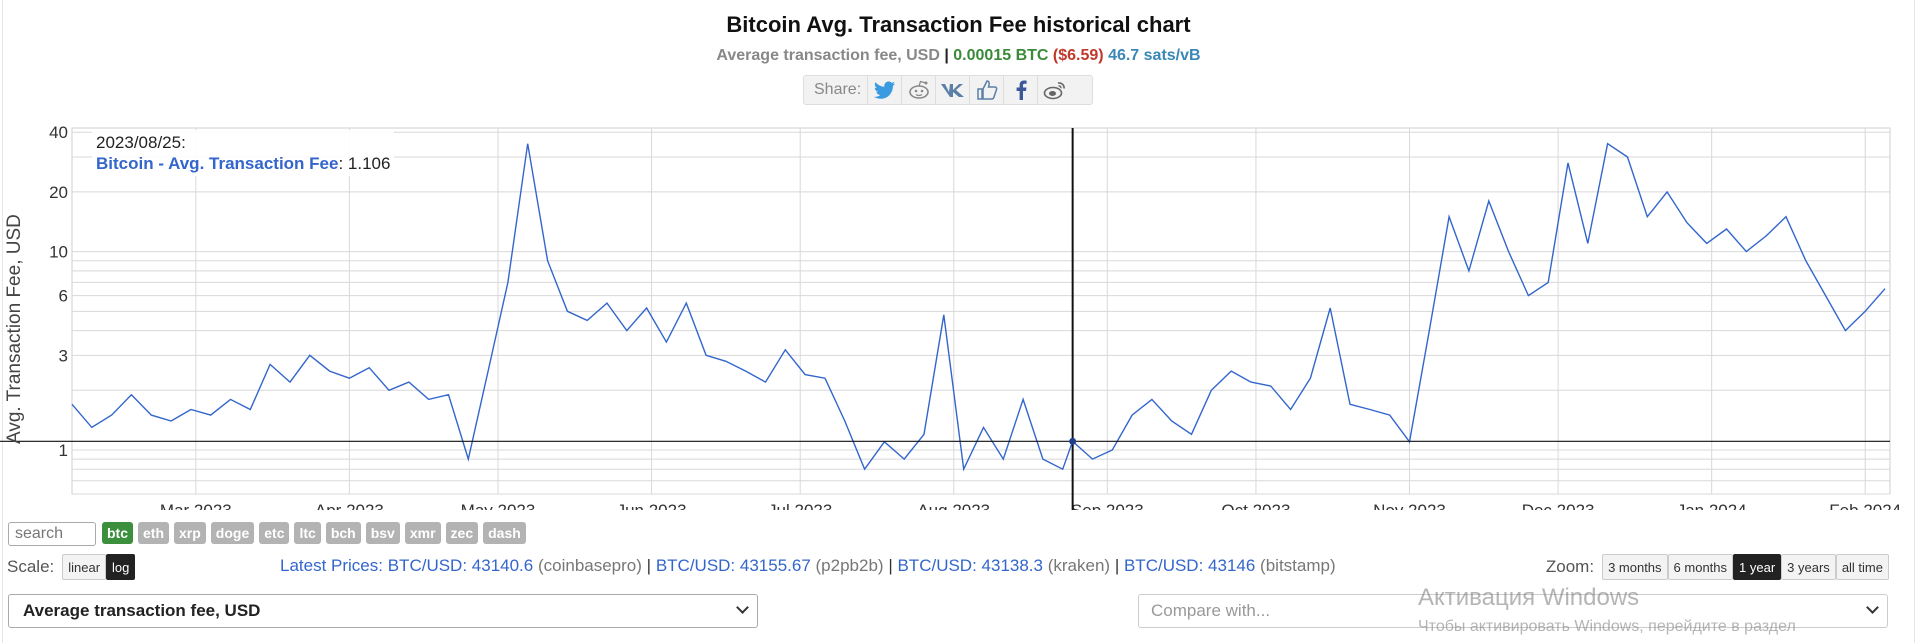 The image size is (1917, 643). I want to click on price-pair: BTC/USD: 43146, so click(1189, 565).